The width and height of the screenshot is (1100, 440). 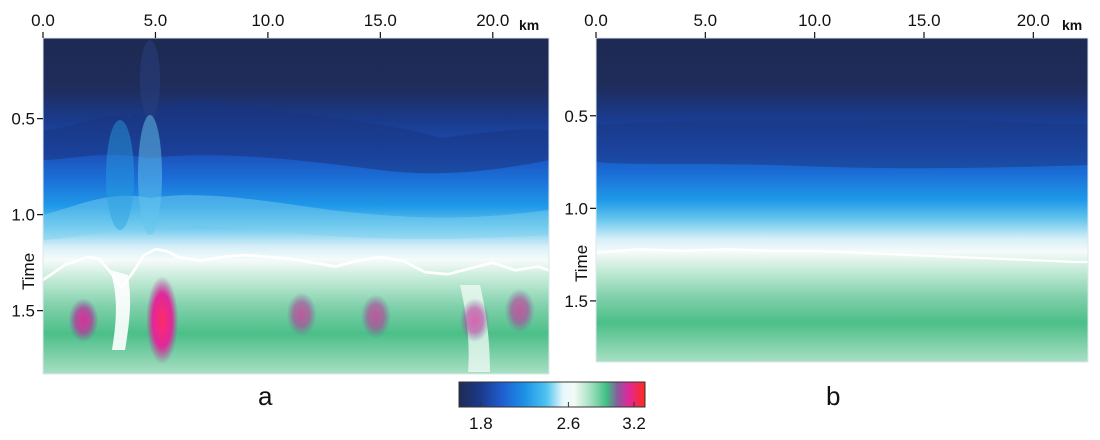 I want to click on panel-b-dark-band, so click(x=842, y=144).